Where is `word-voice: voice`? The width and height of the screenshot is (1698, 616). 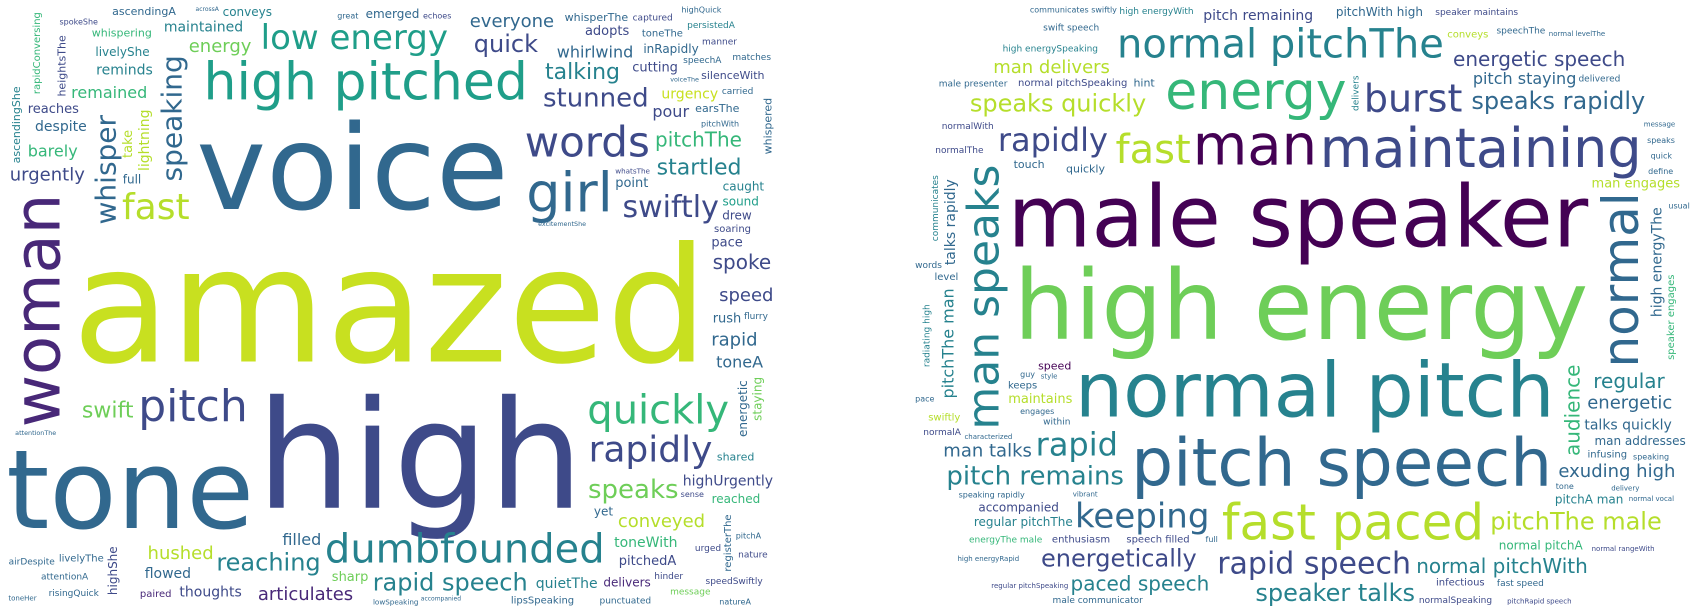 word-voice: voice is located at coordinates (352, 168).